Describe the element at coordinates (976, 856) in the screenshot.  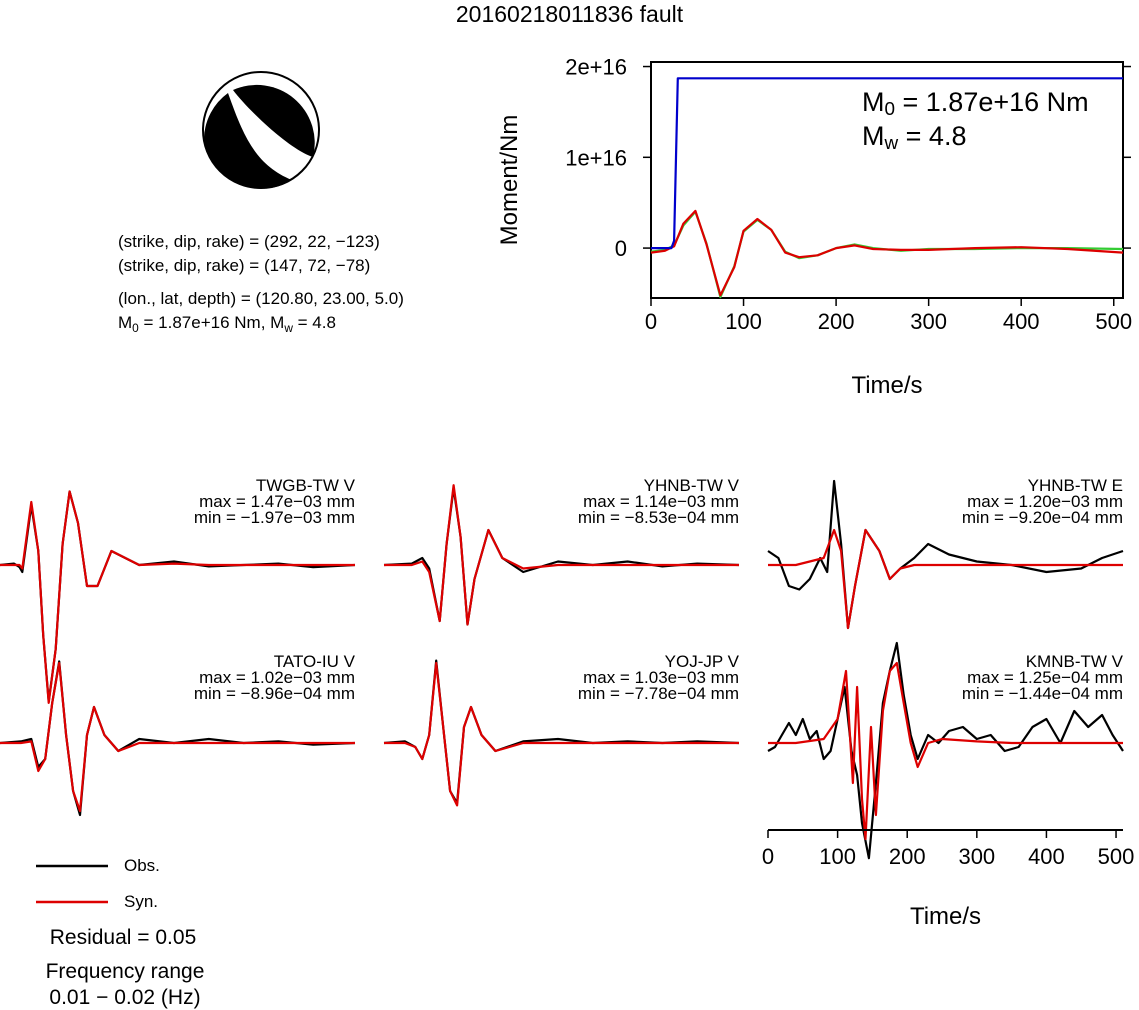
I see `wave-xtick-label: 300` at that location.